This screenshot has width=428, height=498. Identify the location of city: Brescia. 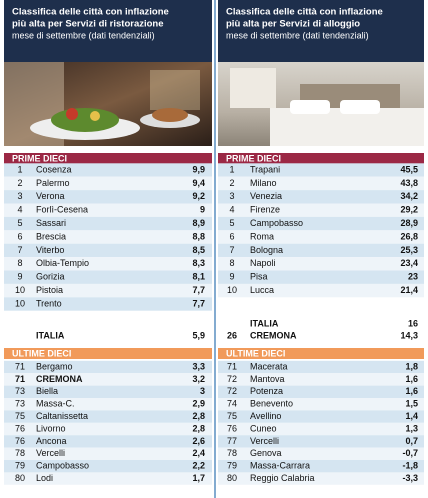
(51, 236).